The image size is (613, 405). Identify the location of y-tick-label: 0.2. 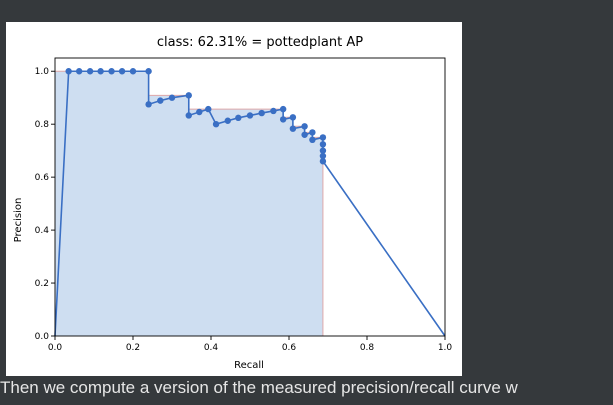
(42, 284).